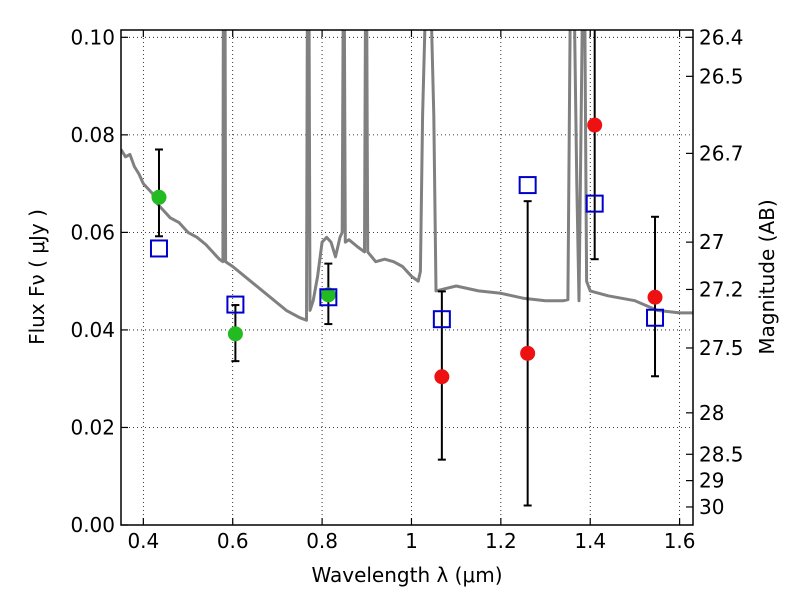 This screenshot has width=800, height=604. Describe the element at coordinates (721, 76) in the screenshot. I see `right-tick-label: 26.5` at that location.